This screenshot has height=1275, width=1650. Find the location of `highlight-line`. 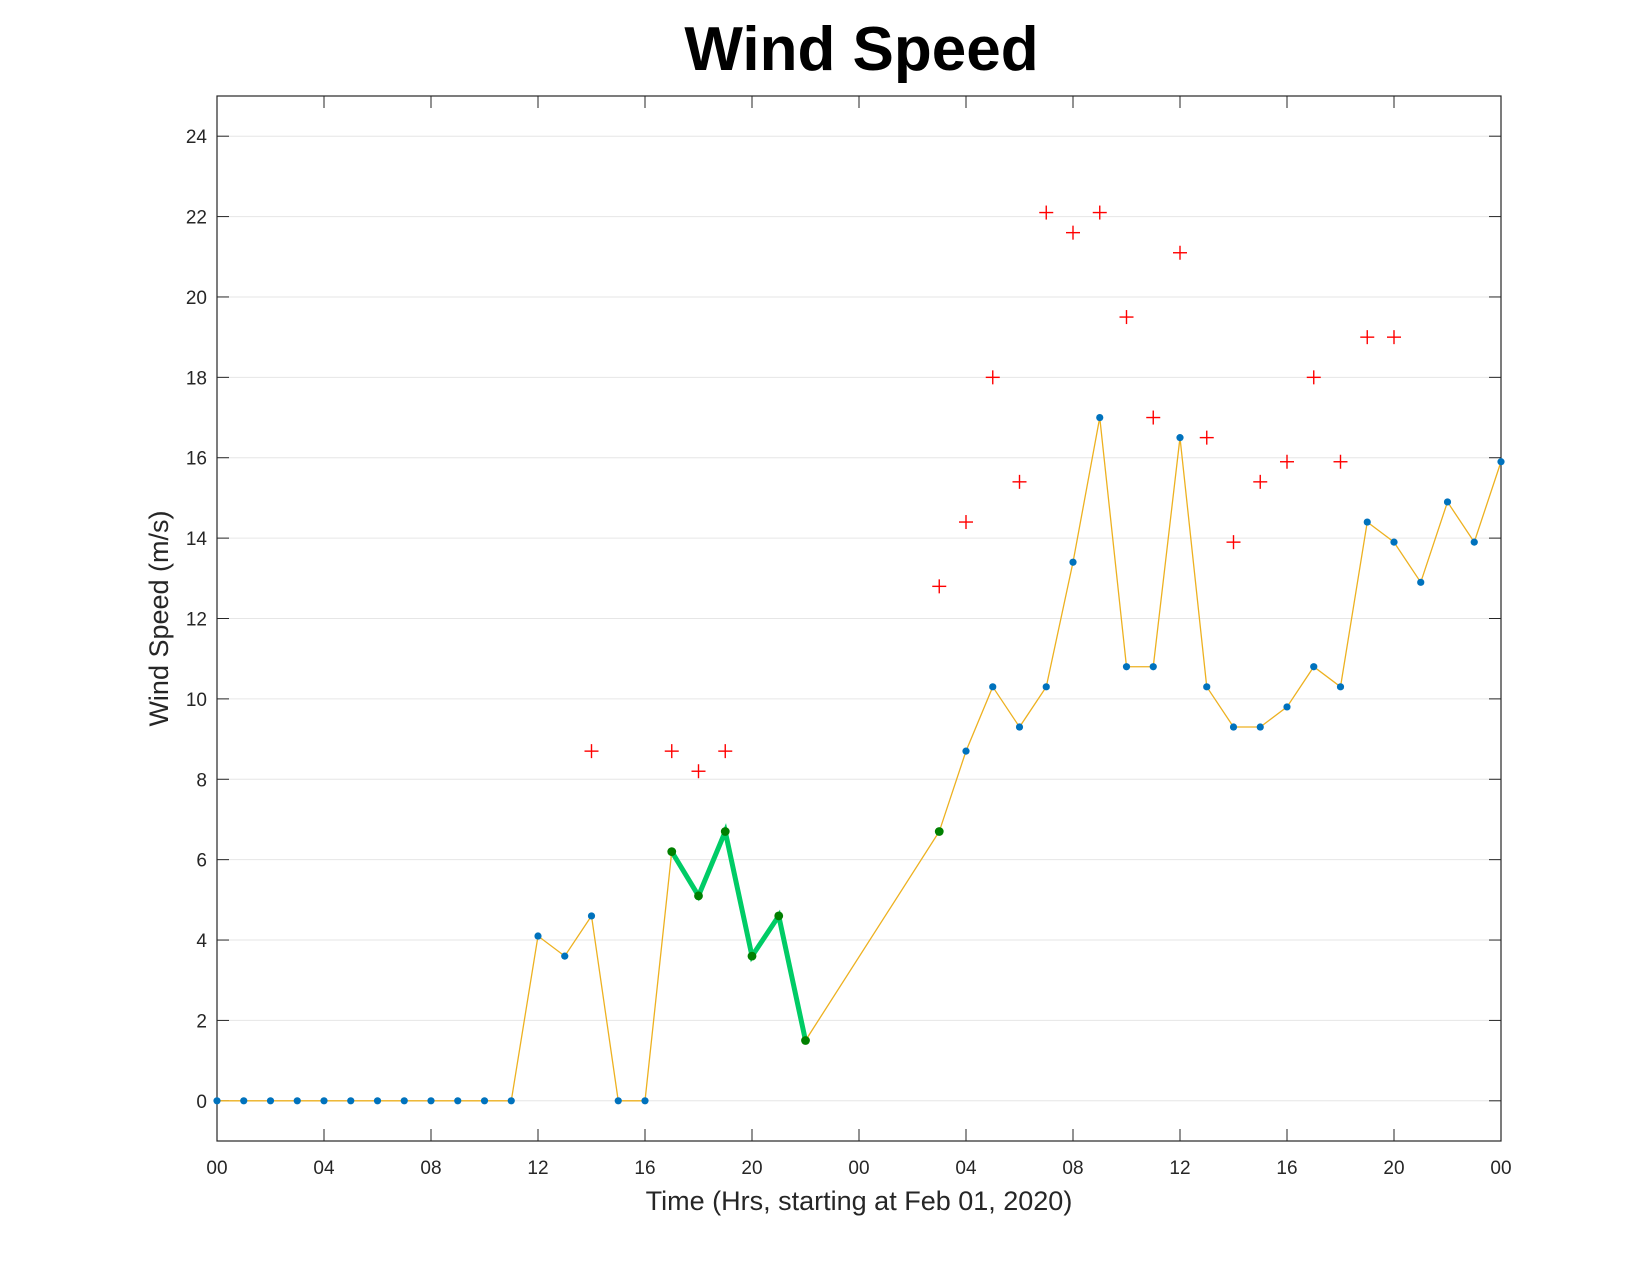

highlight-line is located at coordinates (738, 932).